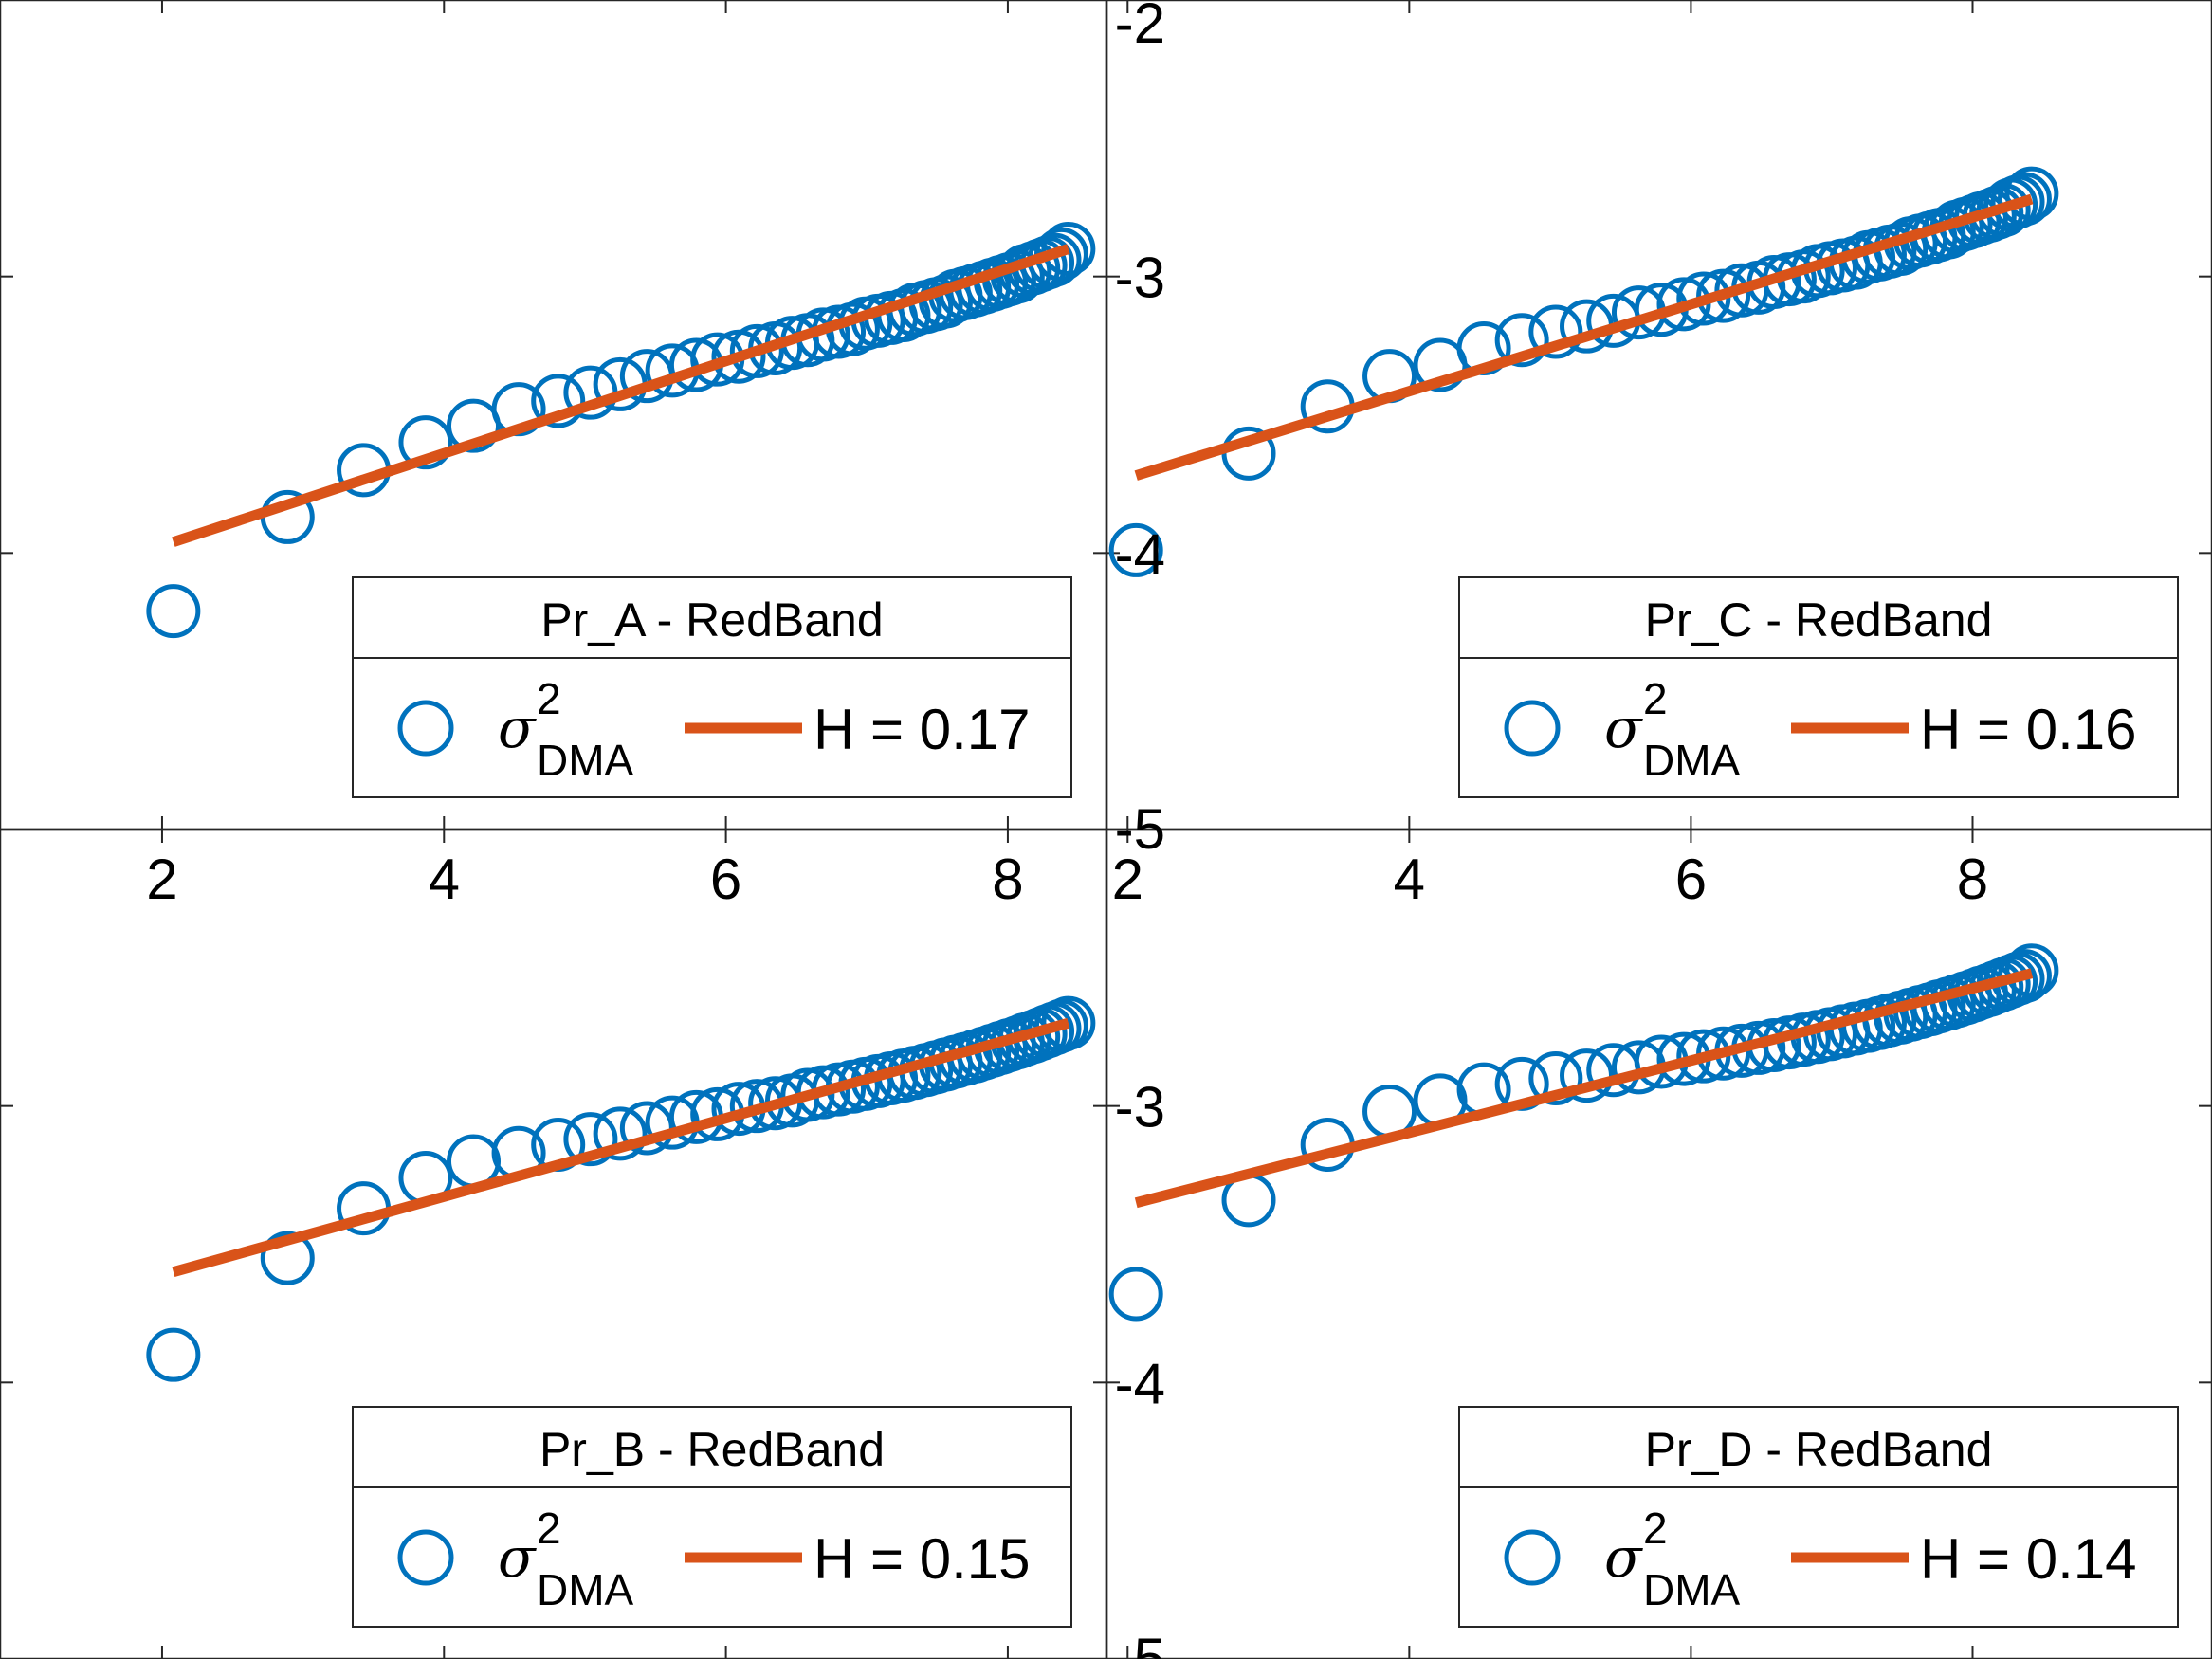 The height and width of the screenshot is (1659, 2212). I want to click on legend-fit-label: H = 0.14, so click(2028, 1559).